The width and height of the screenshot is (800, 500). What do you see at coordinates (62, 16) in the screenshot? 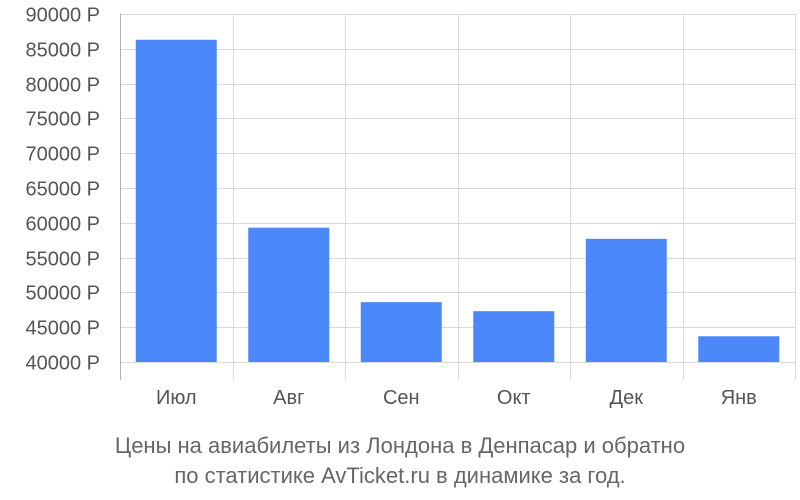
I see `y-tick-label: 90000 Р` at bounding box center [62, 16].